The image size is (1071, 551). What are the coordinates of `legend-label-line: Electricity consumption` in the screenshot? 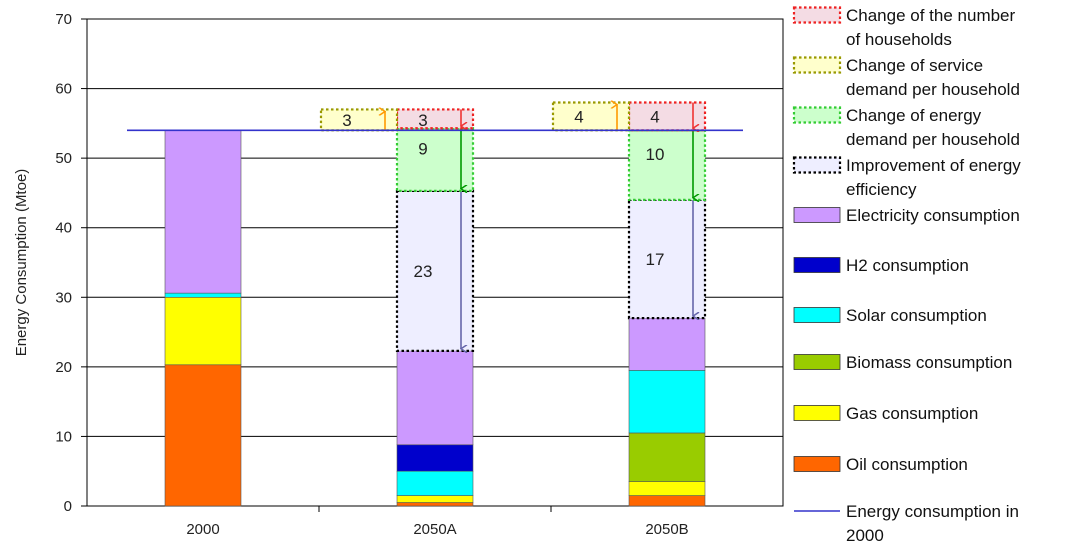 It's located at (933, 215).